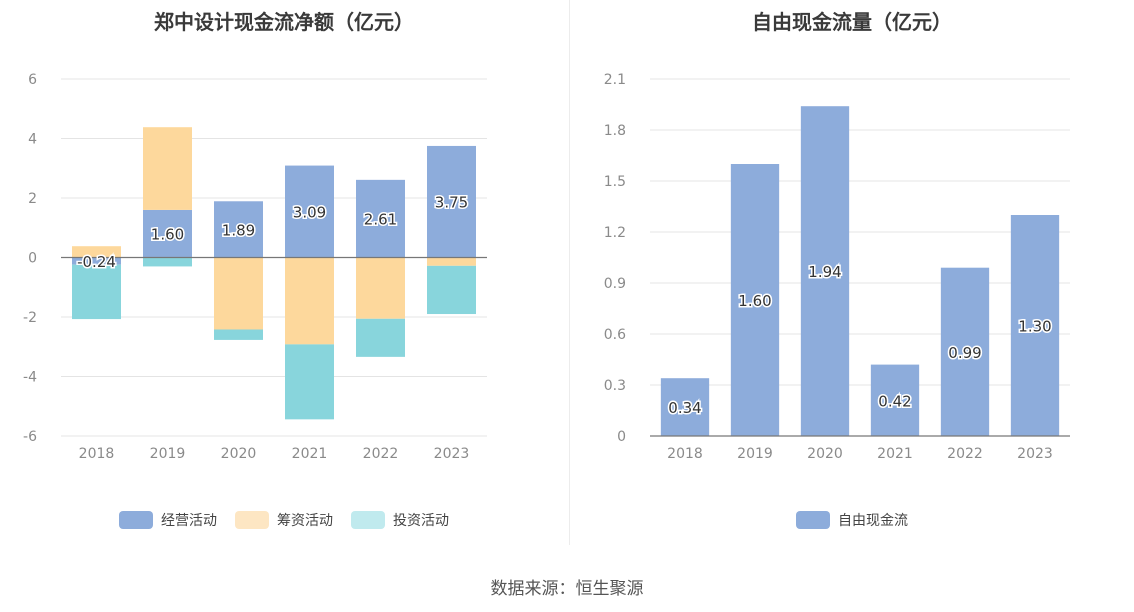  I want to click on data-label: 1.94, so click(824, 272).